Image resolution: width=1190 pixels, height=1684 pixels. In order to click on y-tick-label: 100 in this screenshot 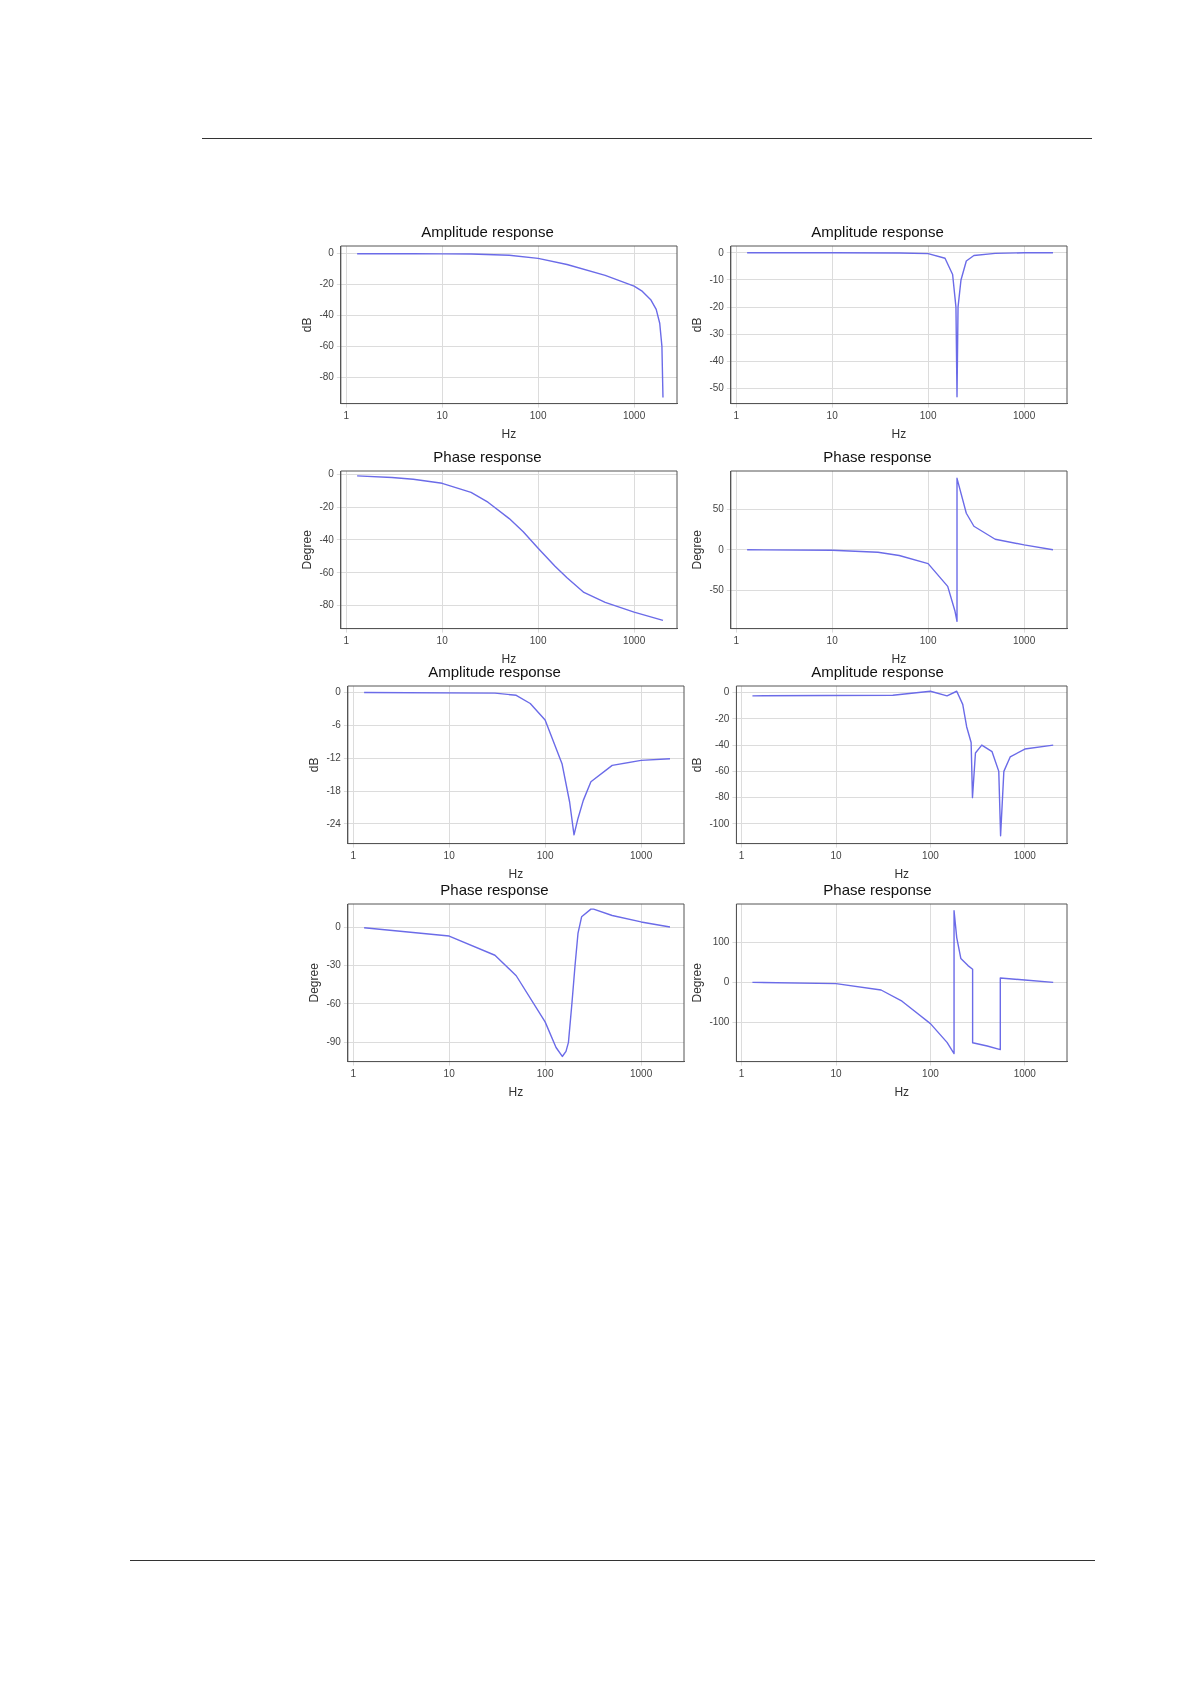, I will do `click(721, 942)`.